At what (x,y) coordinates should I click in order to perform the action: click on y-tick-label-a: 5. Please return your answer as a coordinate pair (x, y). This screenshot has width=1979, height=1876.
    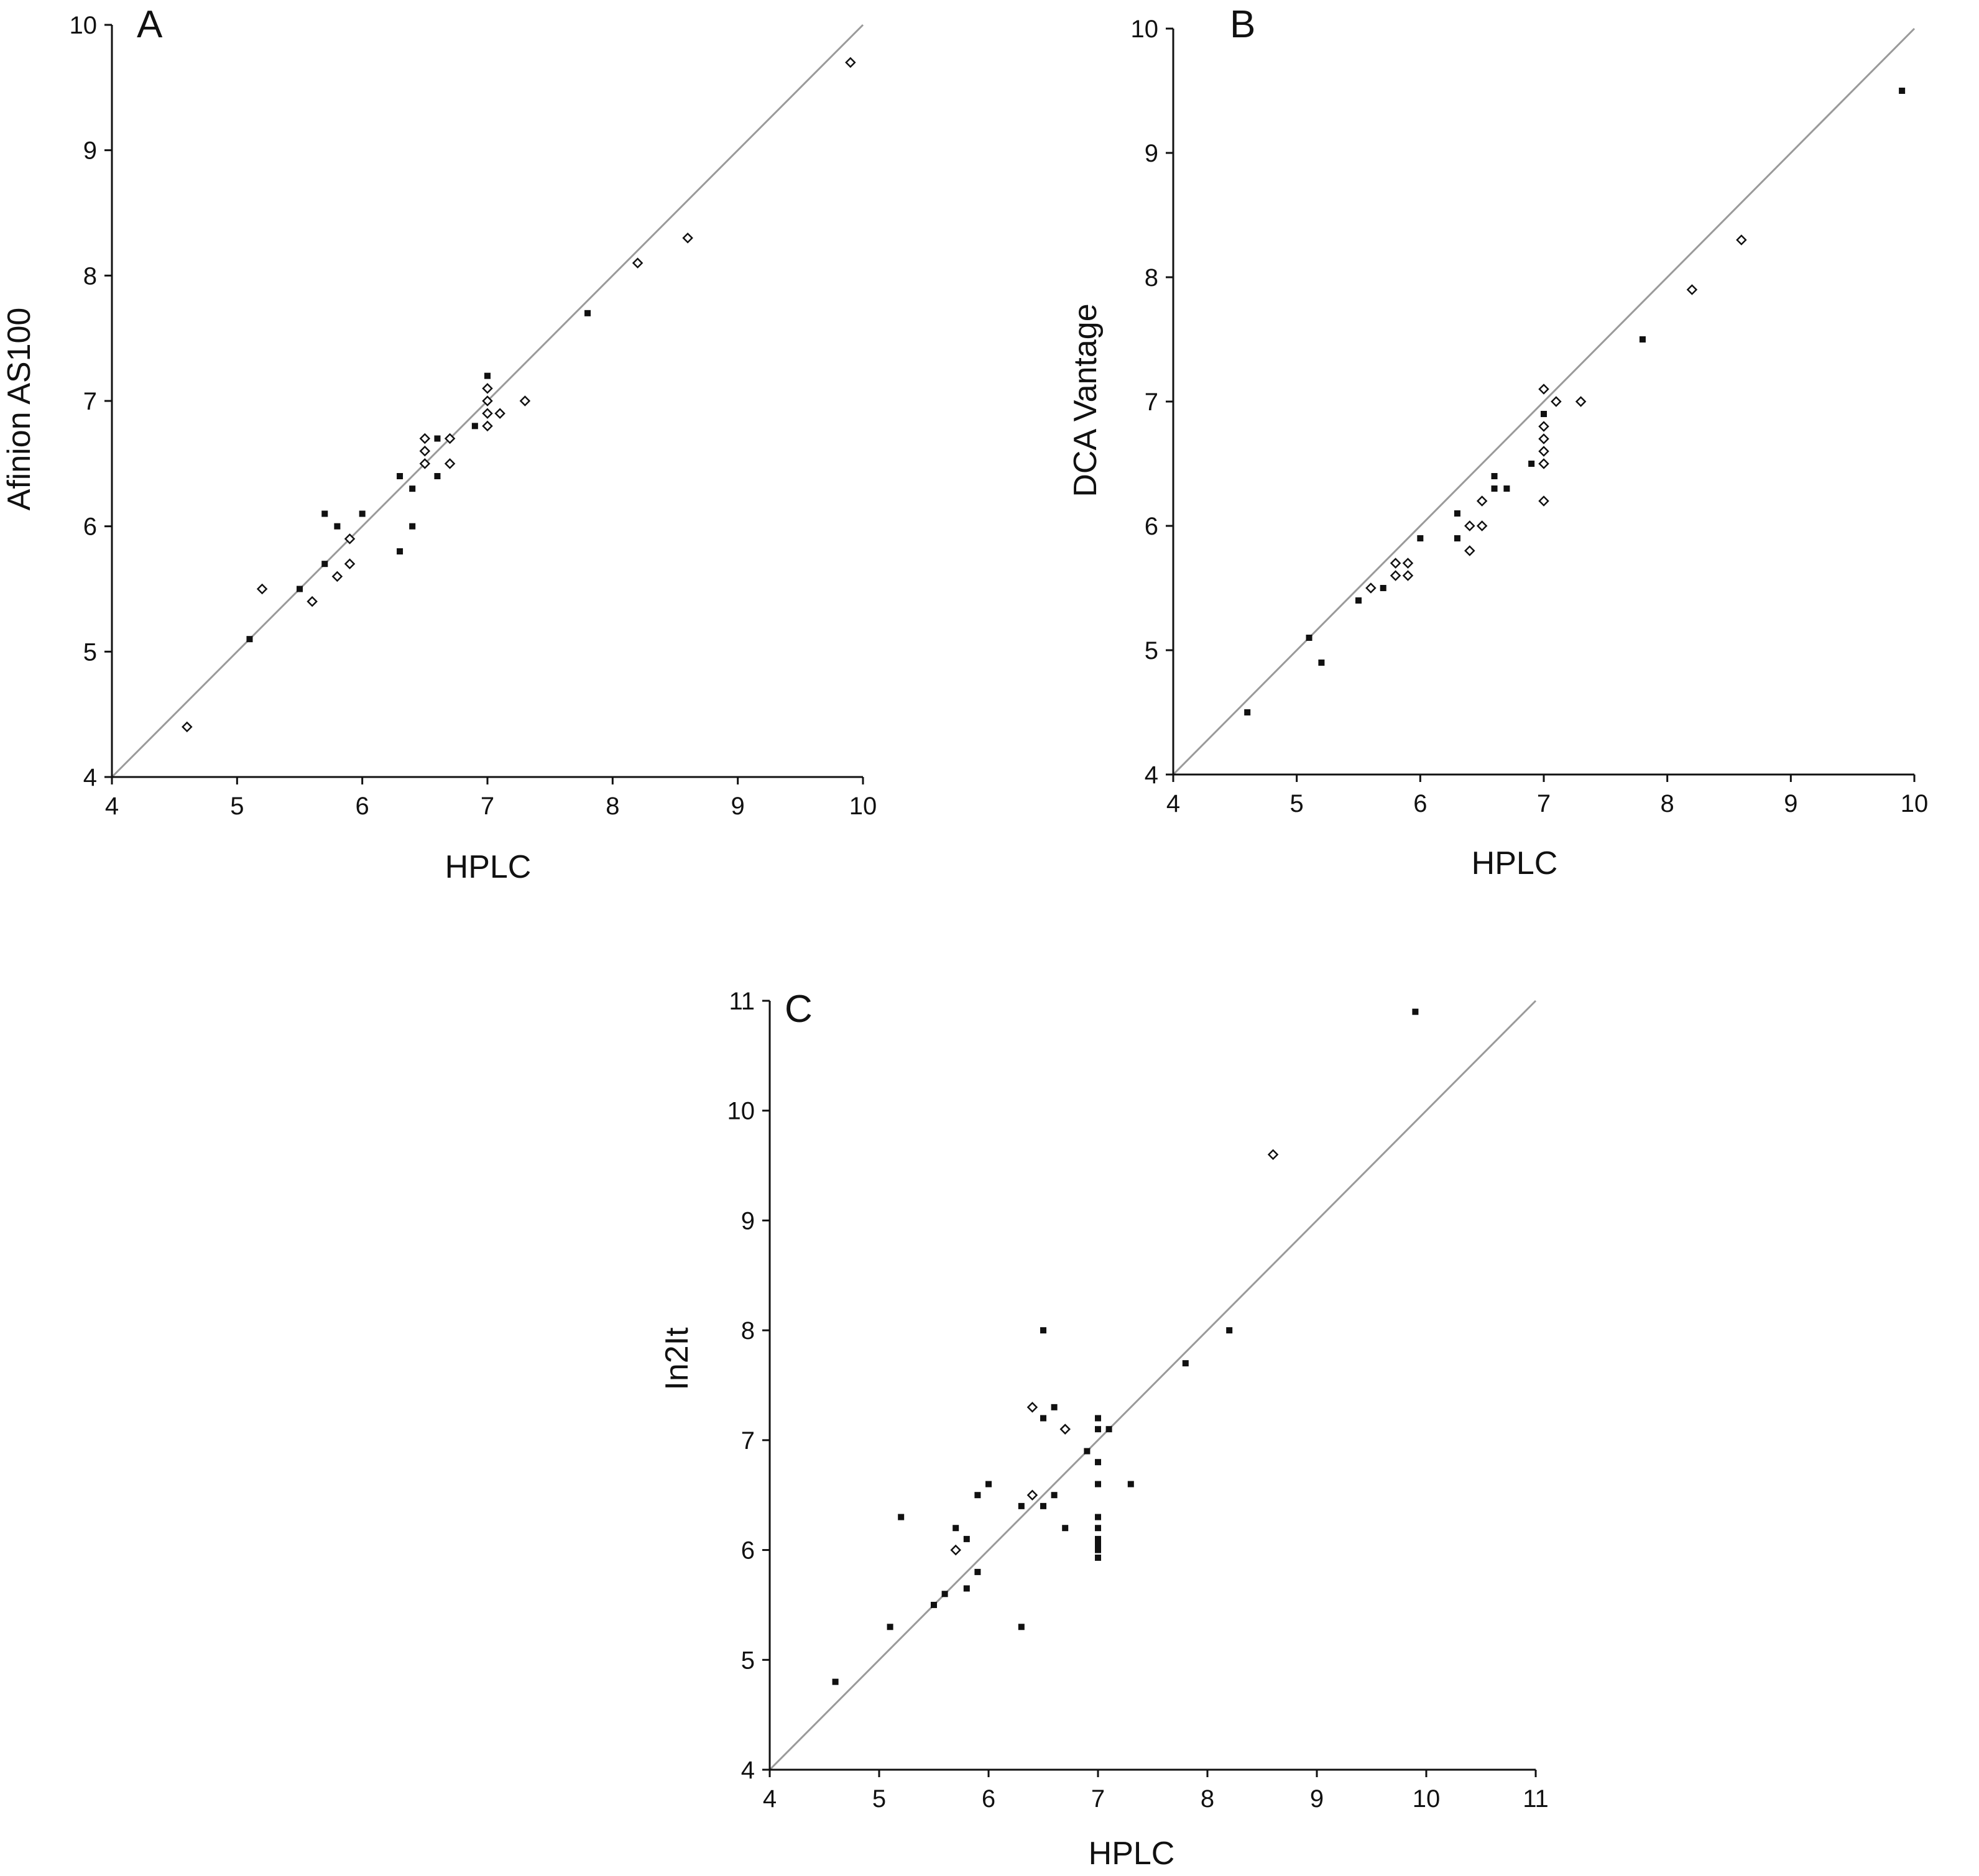
    Looking at the image, I should click on (90, 652).